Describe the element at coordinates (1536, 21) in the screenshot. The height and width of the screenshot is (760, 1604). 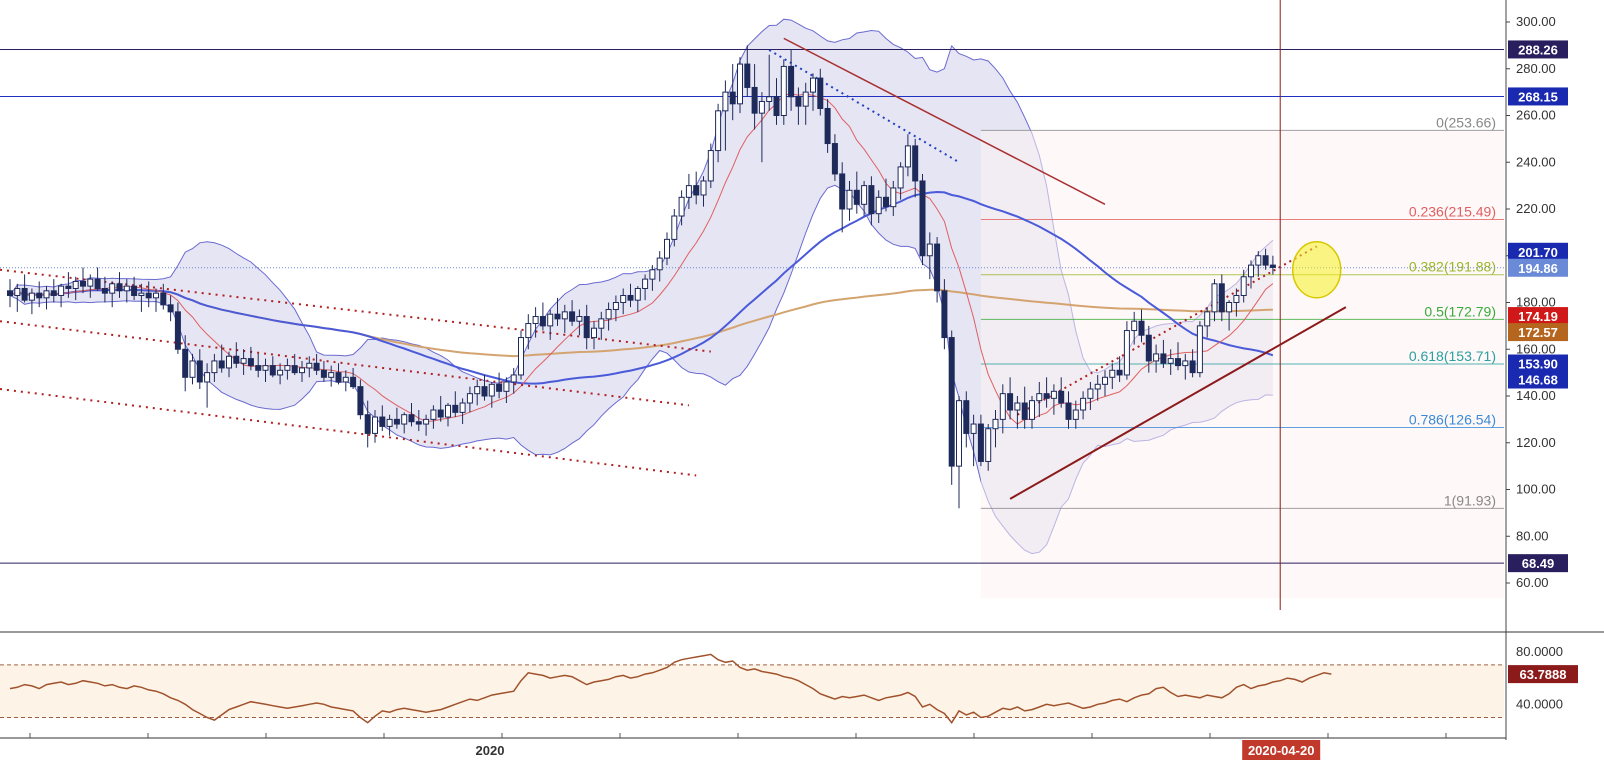
I see `y-tick-label: 300.00` at that location.